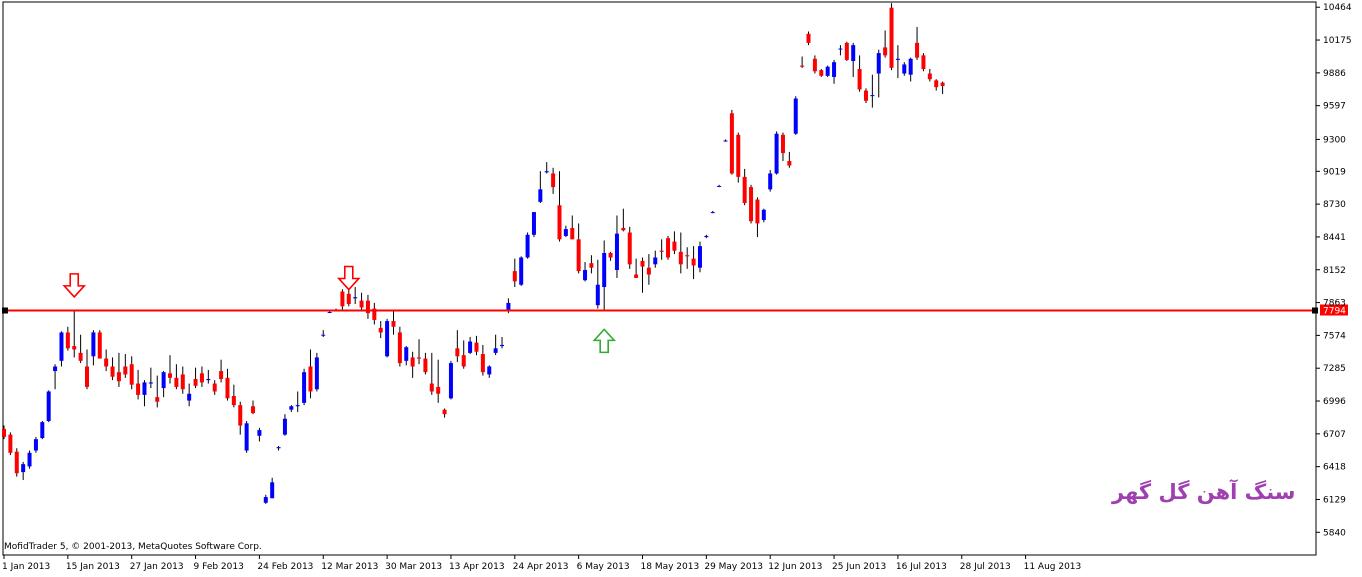 The height and width of the screenshot is (577, 1362). Describe the element at coordinates (1334, 205) in the screenshot. I see `y-tick-label: 8730` at that location.